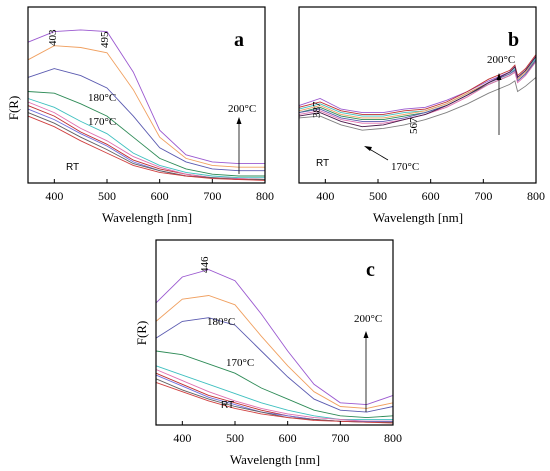 The height and width of the screenshot is (471, 550). What do you see at coordinates (53, 37) in the screenshot?
I see `panel-a-peak-403-label: 403` at bounding box center [53, 37].